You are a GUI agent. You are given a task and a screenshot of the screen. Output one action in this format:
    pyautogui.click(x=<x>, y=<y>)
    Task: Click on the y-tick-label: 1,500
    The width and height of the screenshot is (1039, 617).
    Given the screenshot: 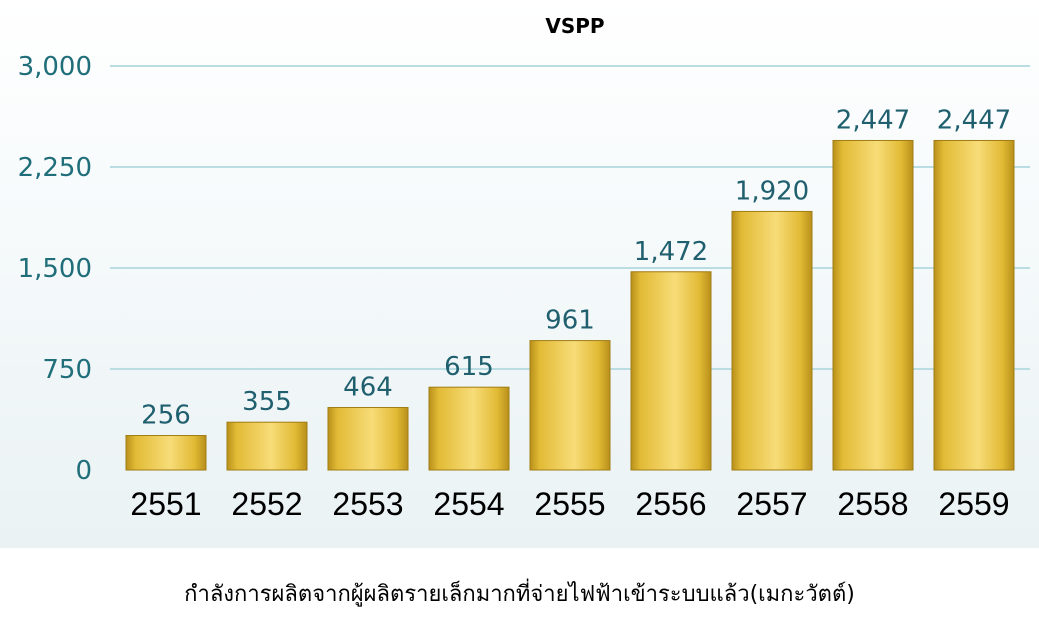 What is the action you would take?
    pyautogui.click(x=55, y=269)
    